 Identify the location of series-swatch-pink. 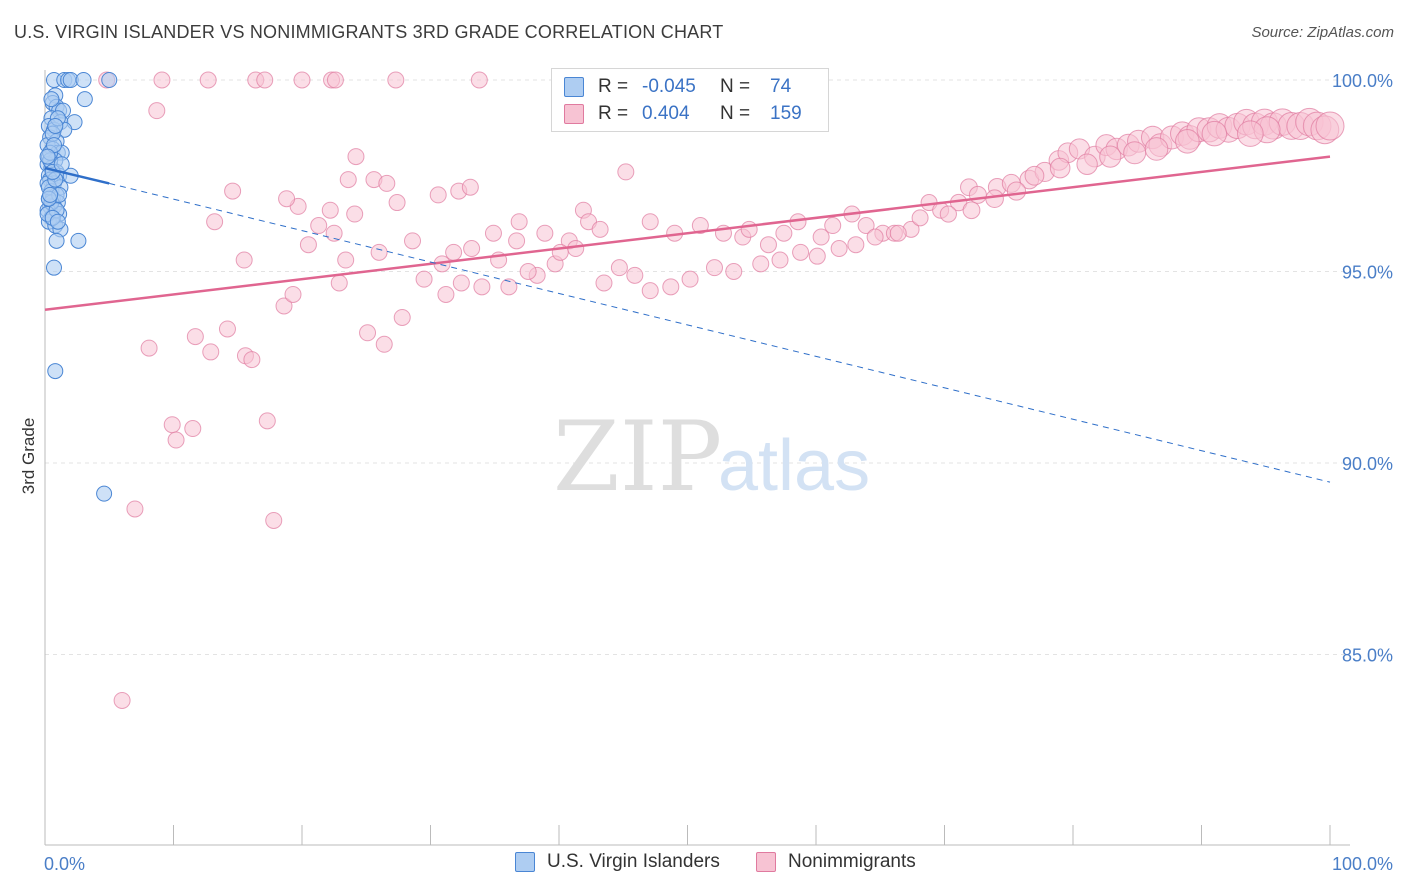
(766, 862).